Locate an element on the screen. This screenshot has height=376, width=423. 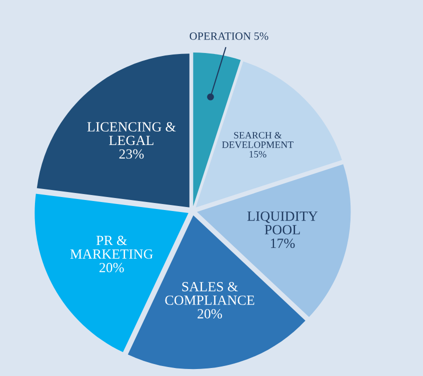
slice-label: SEARCH & DEVELOPMENT is located at coordinates (258, 140).